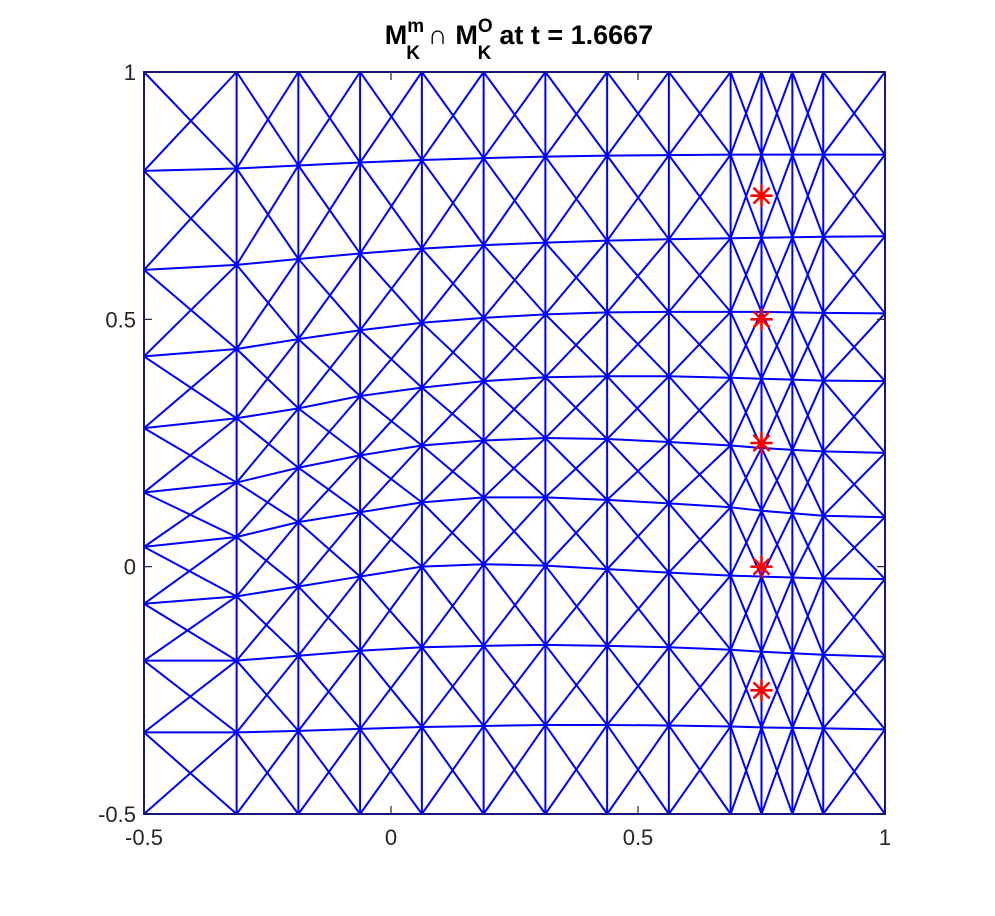 The image size is (995, 916). I want to click on title-subscript-2: K, so click(485, 53).